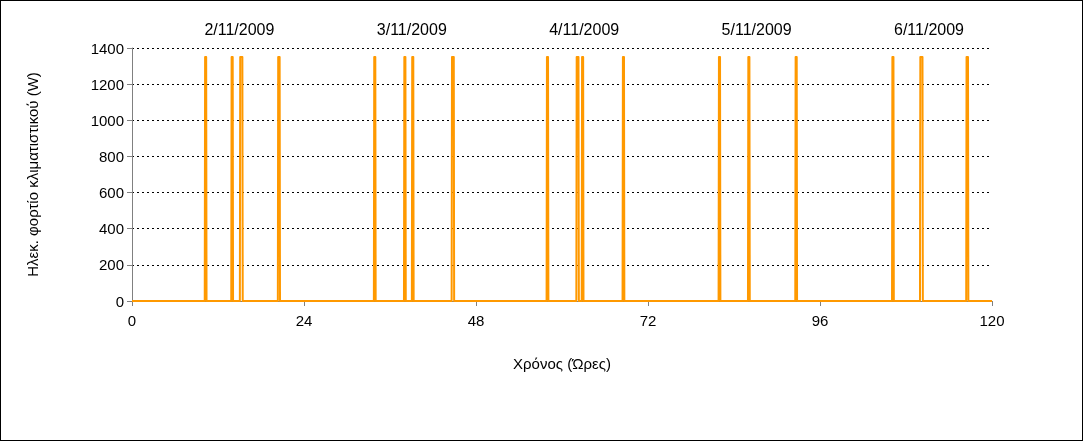 The width and height of the screenshot is (1083, 441). I want to click on text: 4/11/2009, so click(584, 29).